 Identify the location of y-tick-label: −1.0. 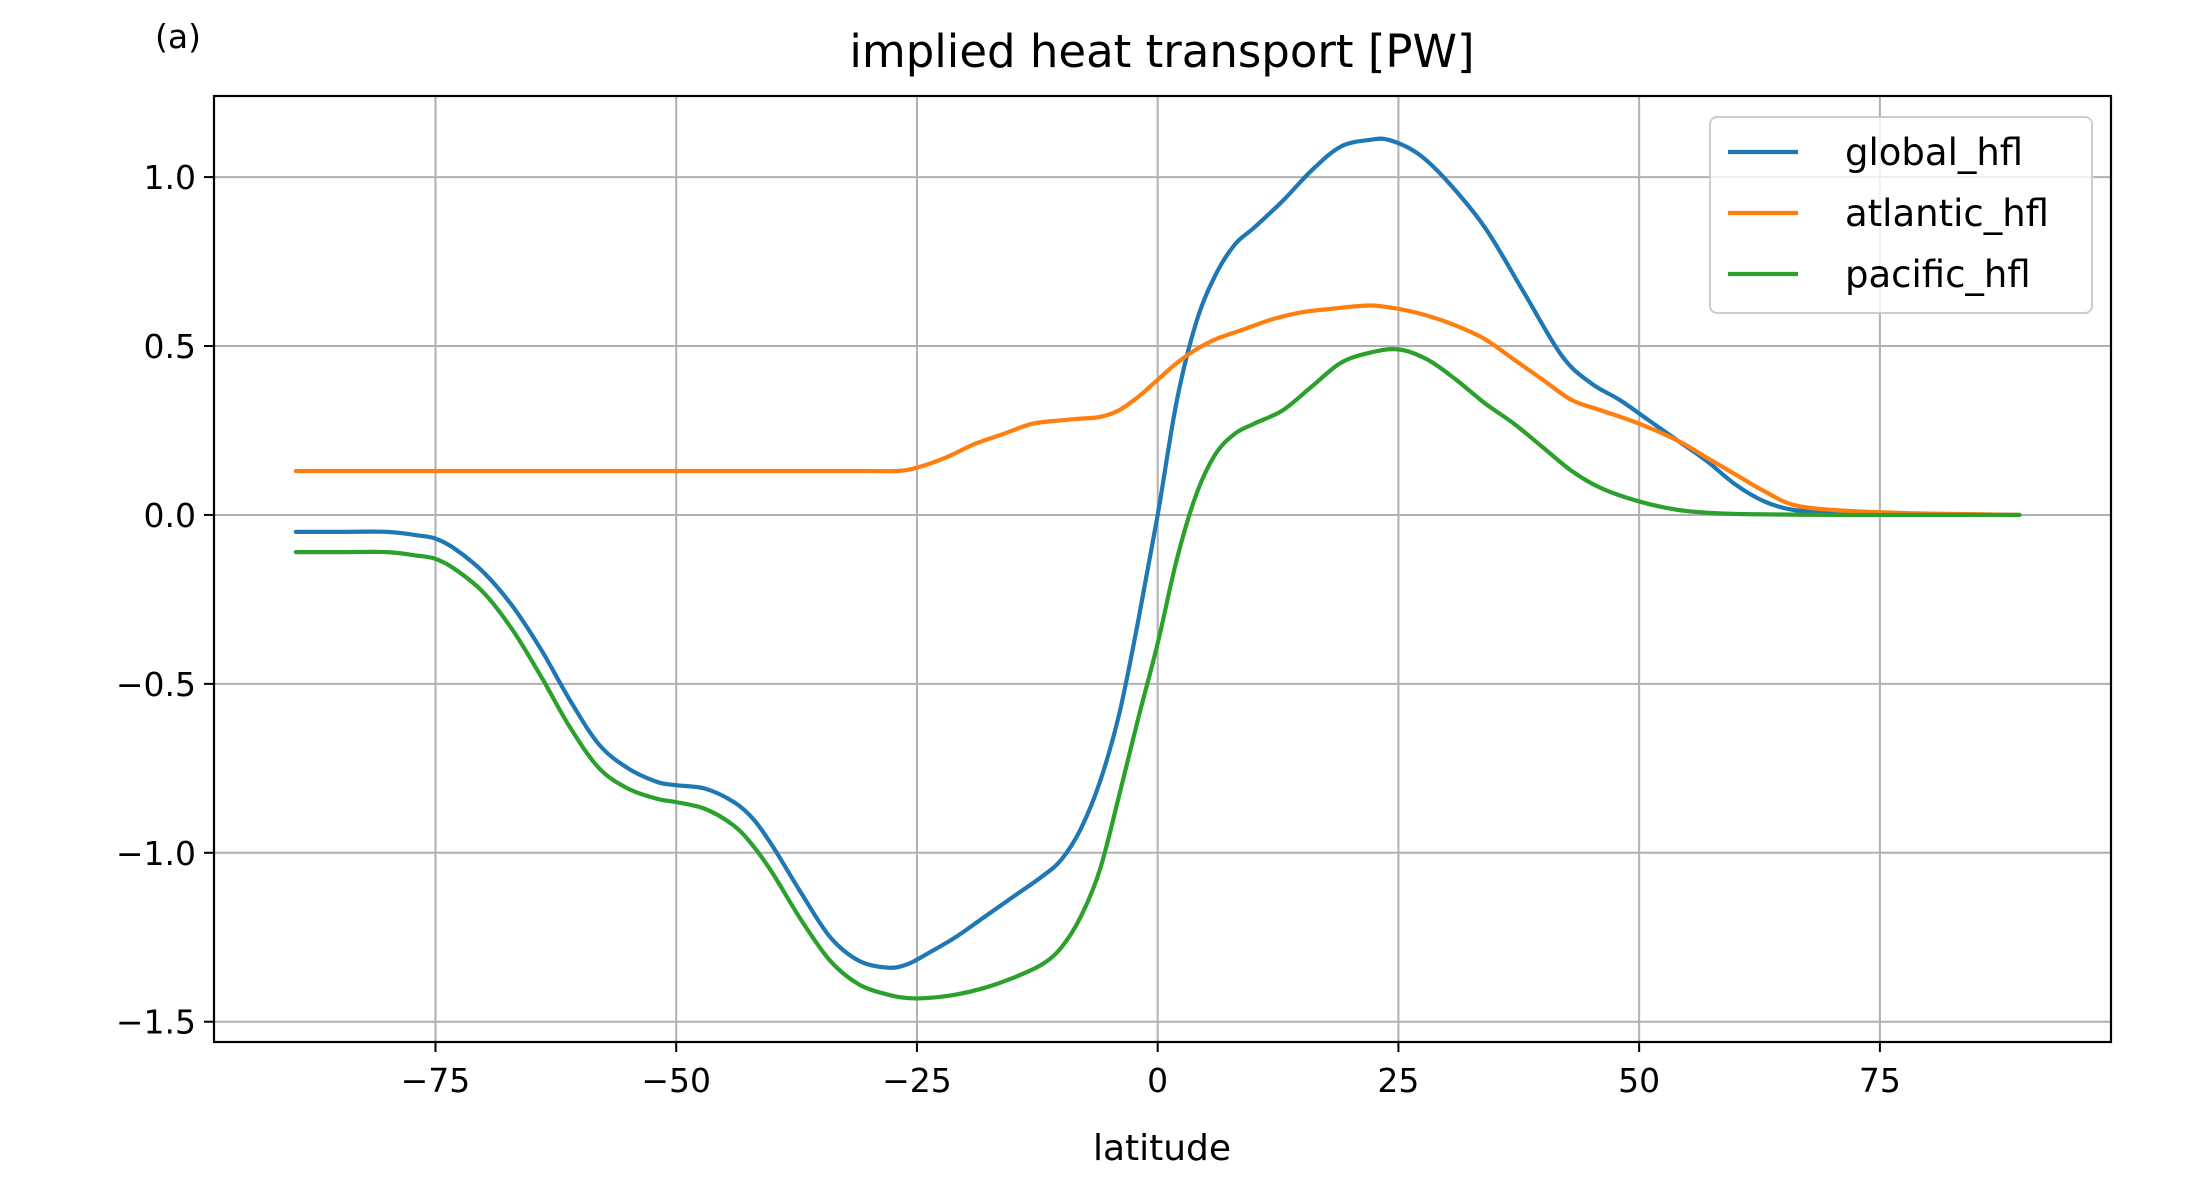
(156, 853).